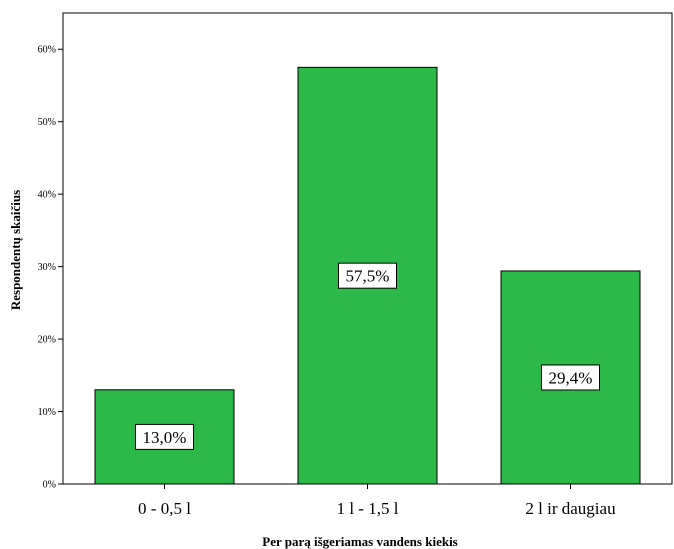 The height and width of the screenshot is (549, 674). I want to click on data-label: 29,4%, so click(571, 377).